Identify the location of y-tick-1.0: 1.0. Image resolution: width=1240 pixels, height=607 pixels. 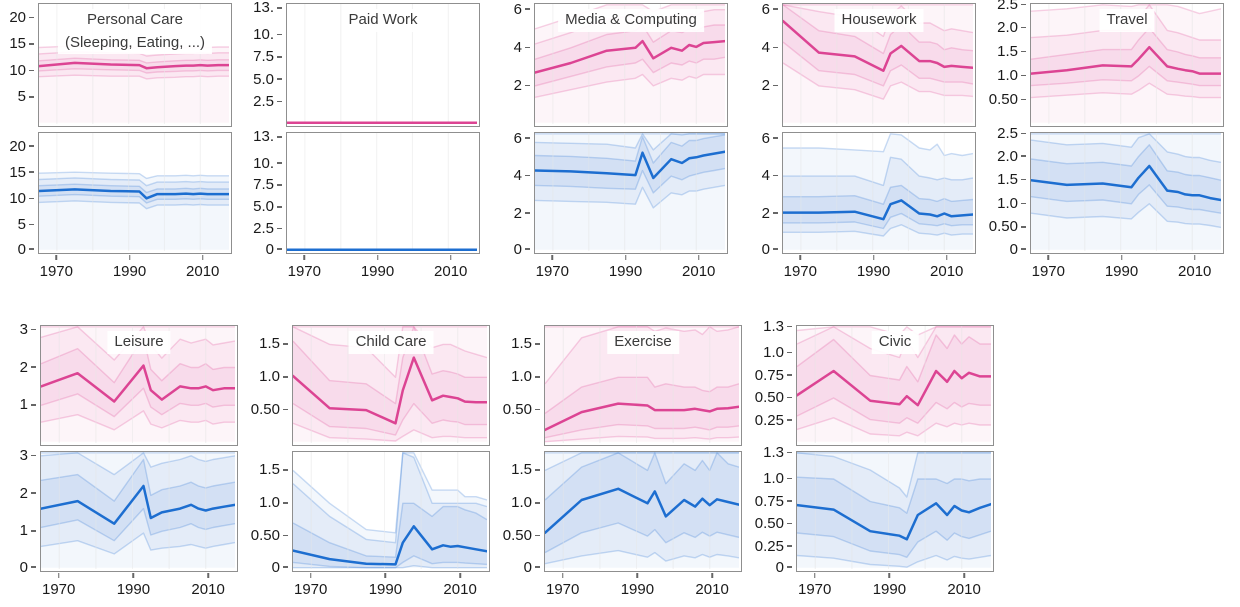
(525, 376).